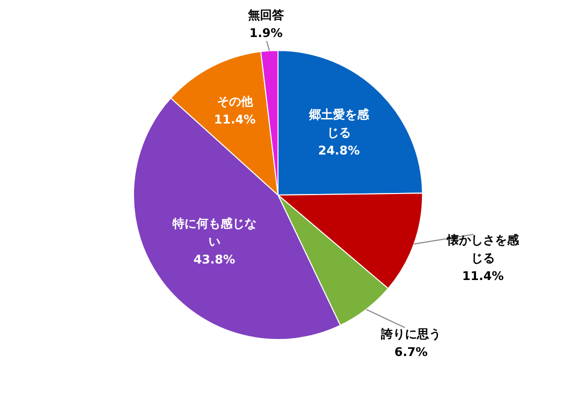  What do you see at coordinates (235, 101) in the screenshot?
I see `slice-label: その他` at bounding box center [235, 101].